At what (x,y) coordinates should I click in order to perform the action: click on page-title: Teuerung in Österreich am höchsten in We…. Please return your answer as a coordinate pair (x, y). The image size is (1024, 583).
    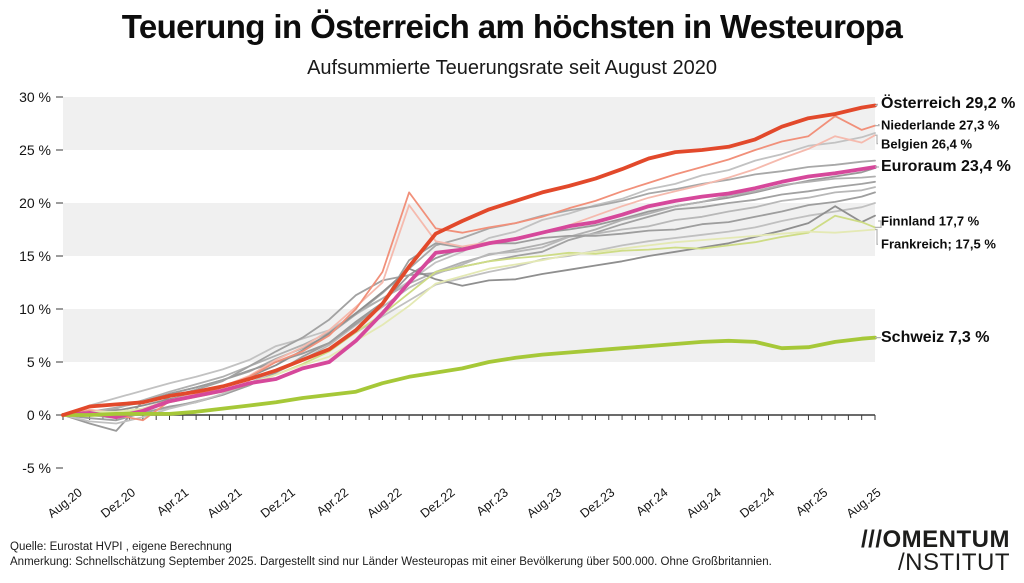
    Looking at the image, I should click on (512, 26).